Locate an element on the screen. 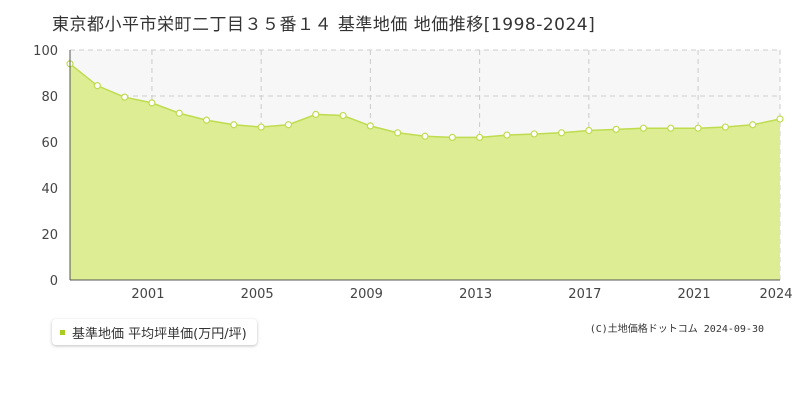 The width and height of the screenshot is (800, 400). legend-label: 基準地価 平均坪単価(万円/坪) is located at coordinates (159, 334).